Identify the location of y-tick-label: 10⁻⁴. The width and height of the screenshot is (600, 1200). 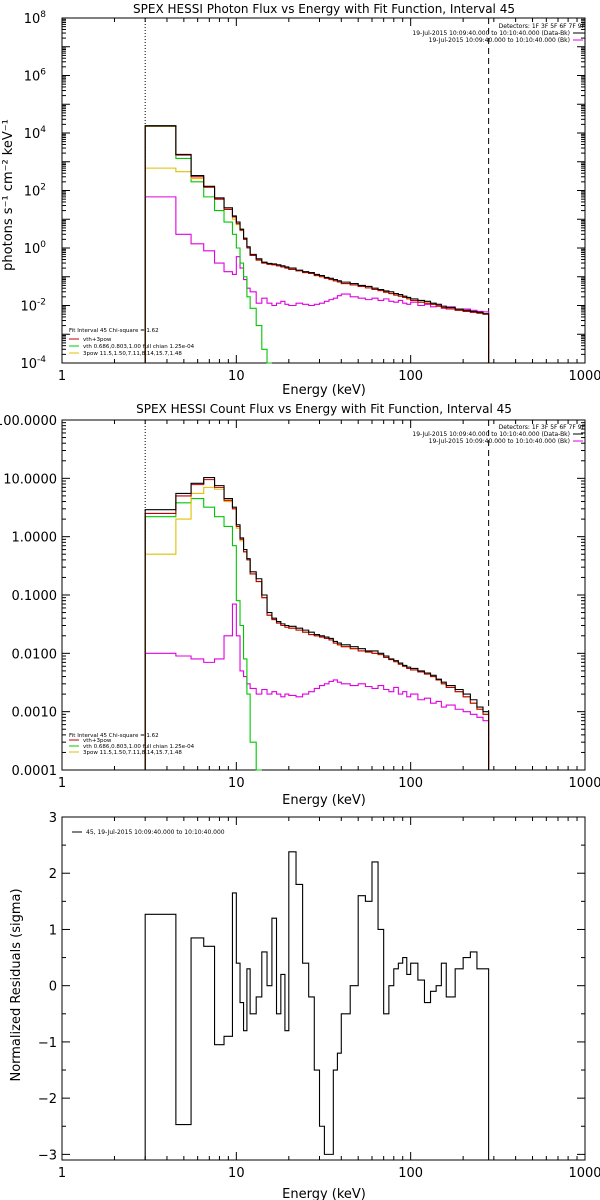
(33, 363).